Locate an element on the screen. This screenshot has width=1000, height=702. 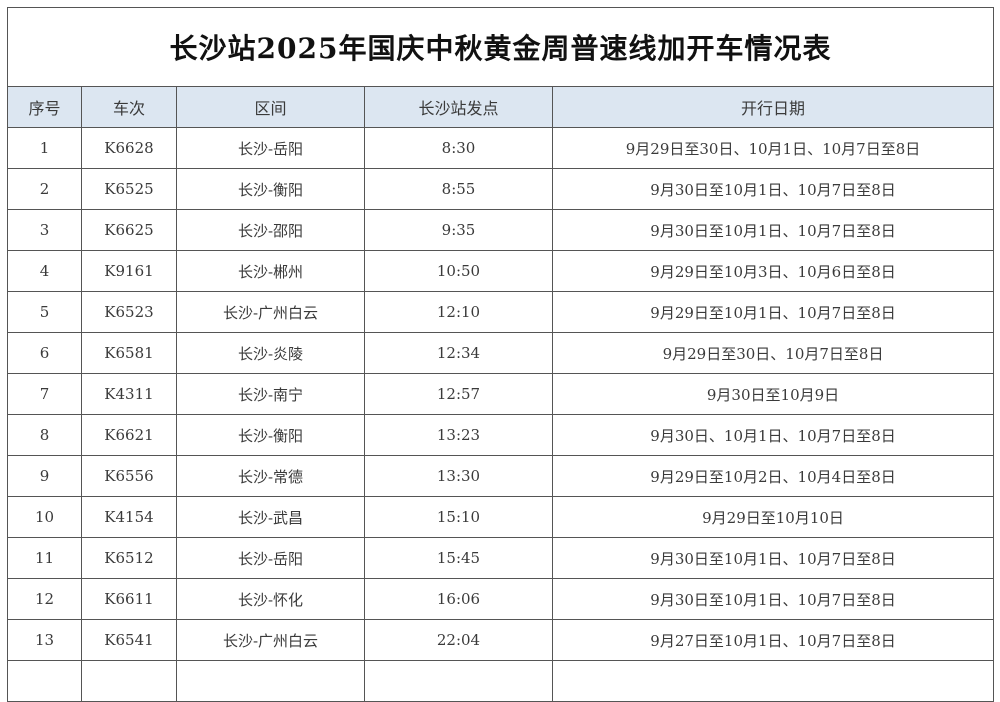
cell-index: 5 is located at coordinates (44, 312).